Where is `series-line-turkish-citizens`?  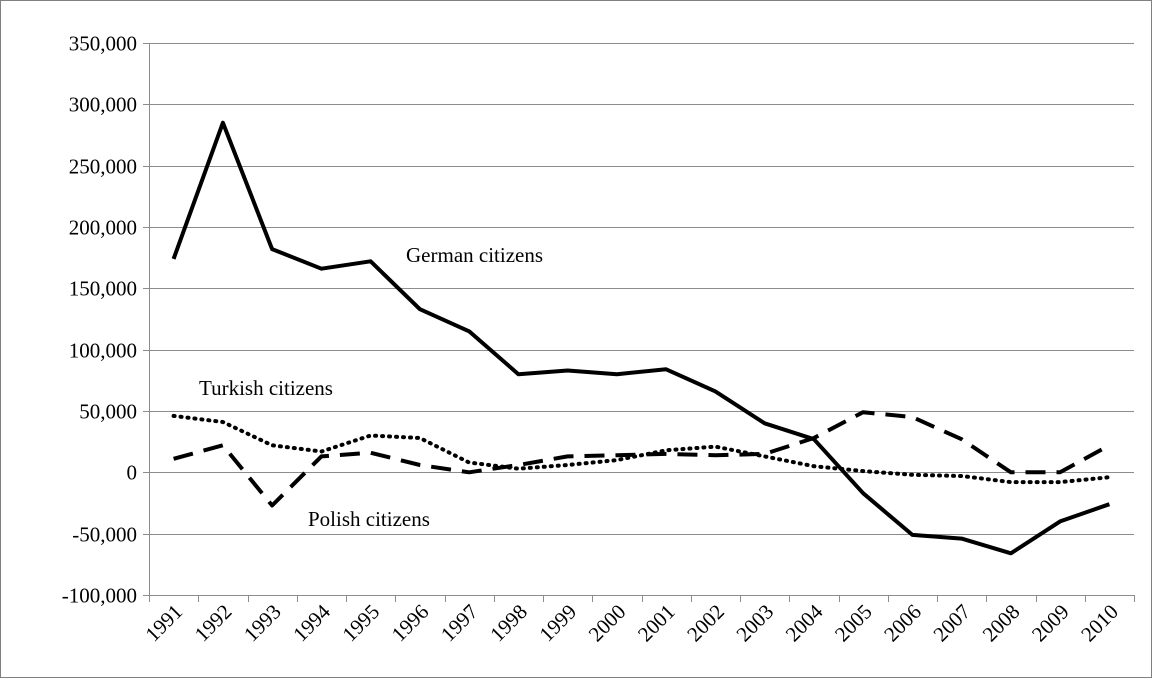
series-line-turkish-citizens is located at coordinates (641, 449).